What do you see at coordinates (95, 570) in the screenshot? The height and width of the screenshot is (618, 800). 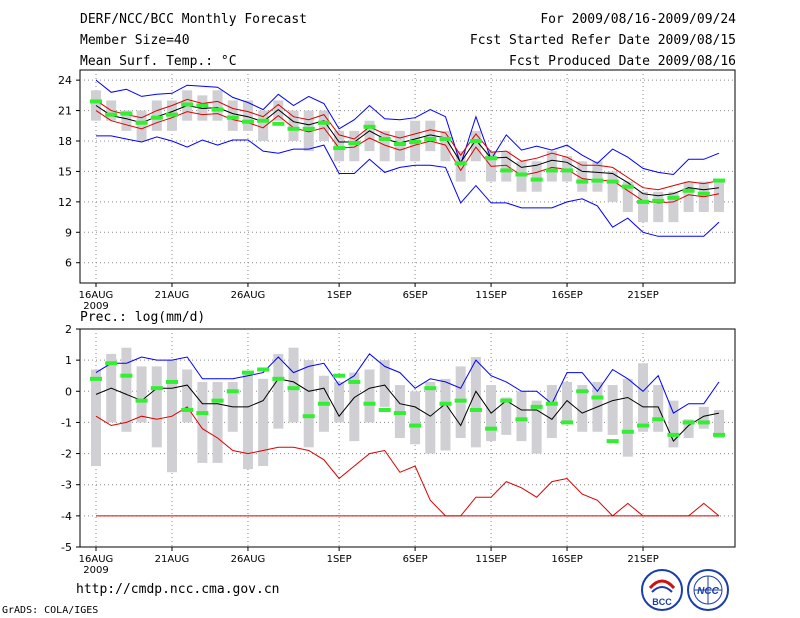 I see `prec-year-label: 2009` at bounding box center [95, 570].